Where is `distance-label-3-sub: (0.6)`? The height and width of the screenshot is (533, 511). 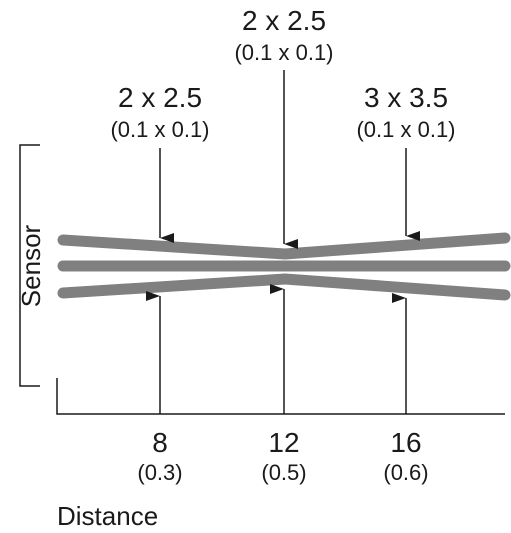 distance-label-3-sub: (0.6) is located at coordinates (405, 472).